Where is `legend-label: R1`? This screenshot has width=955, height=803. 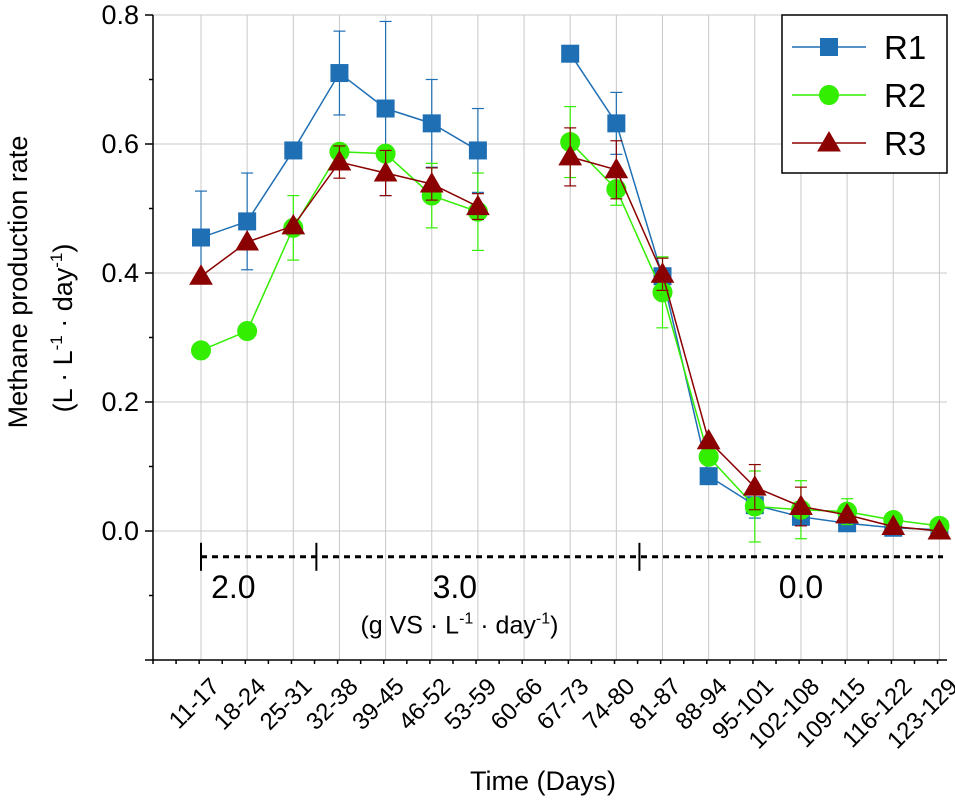
legend-label: R1 is located at coordinates (905, 47).